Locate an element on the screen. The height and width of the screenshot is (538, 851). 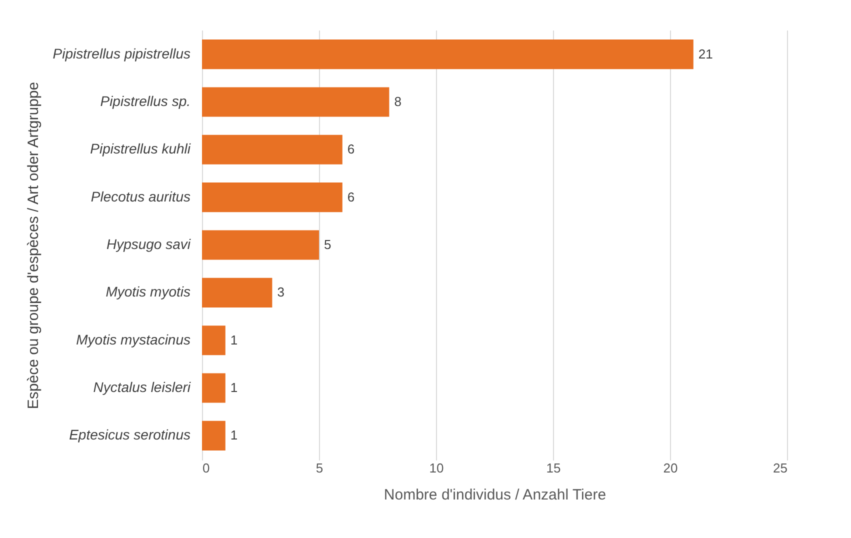
x-tick-label: 0 is located at coordinates (206, 468).